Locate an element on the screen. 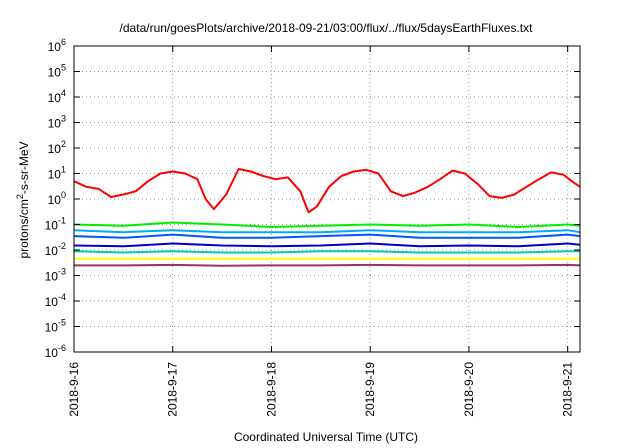 Image resolution: width=640 pixels, height=448 pixels. x-axis-label: Coordinated Universal Time (UTC) is located at coordinates (326, 437).